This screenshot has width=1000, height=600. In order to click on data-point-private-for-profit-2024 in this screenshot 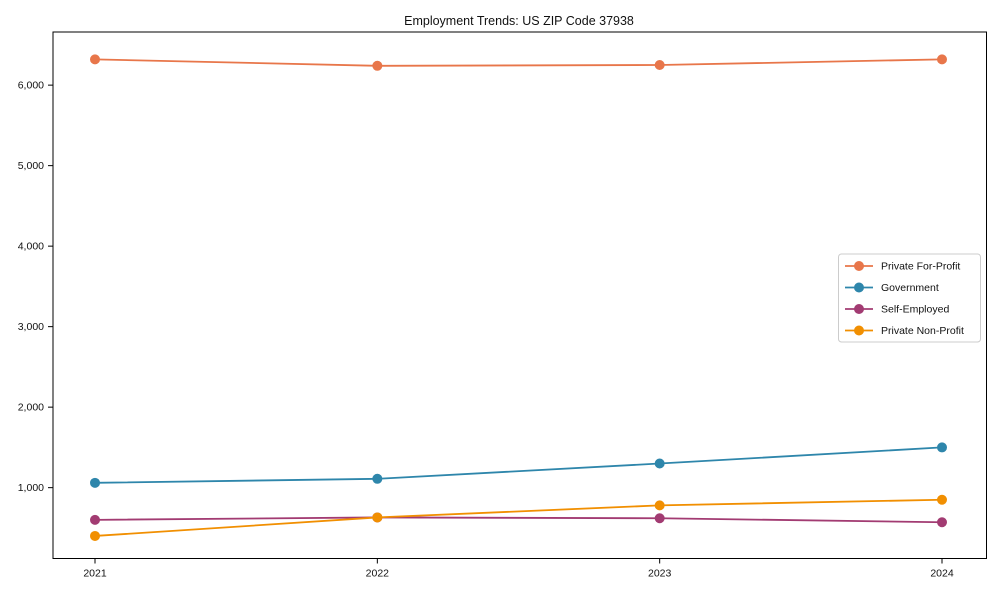, I will do `click(942, 59)`.